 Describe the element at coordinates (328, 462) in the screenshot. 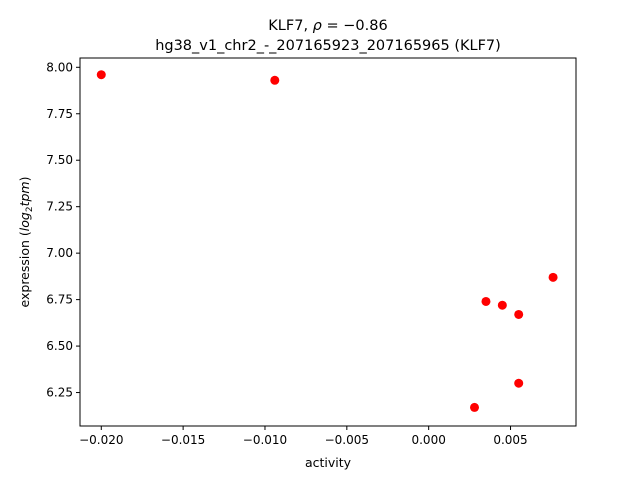

I see `x-axis-label: activity` at that location.